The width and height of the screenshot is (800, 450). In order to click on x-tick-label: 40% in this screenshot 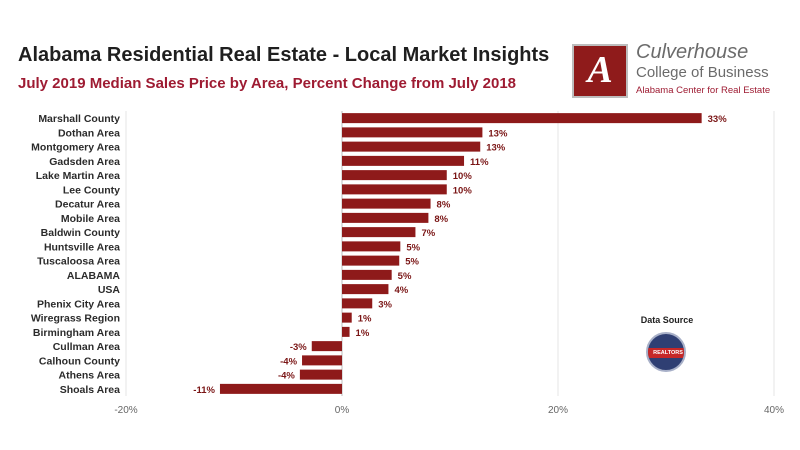, I will do `click(774, 410)`.